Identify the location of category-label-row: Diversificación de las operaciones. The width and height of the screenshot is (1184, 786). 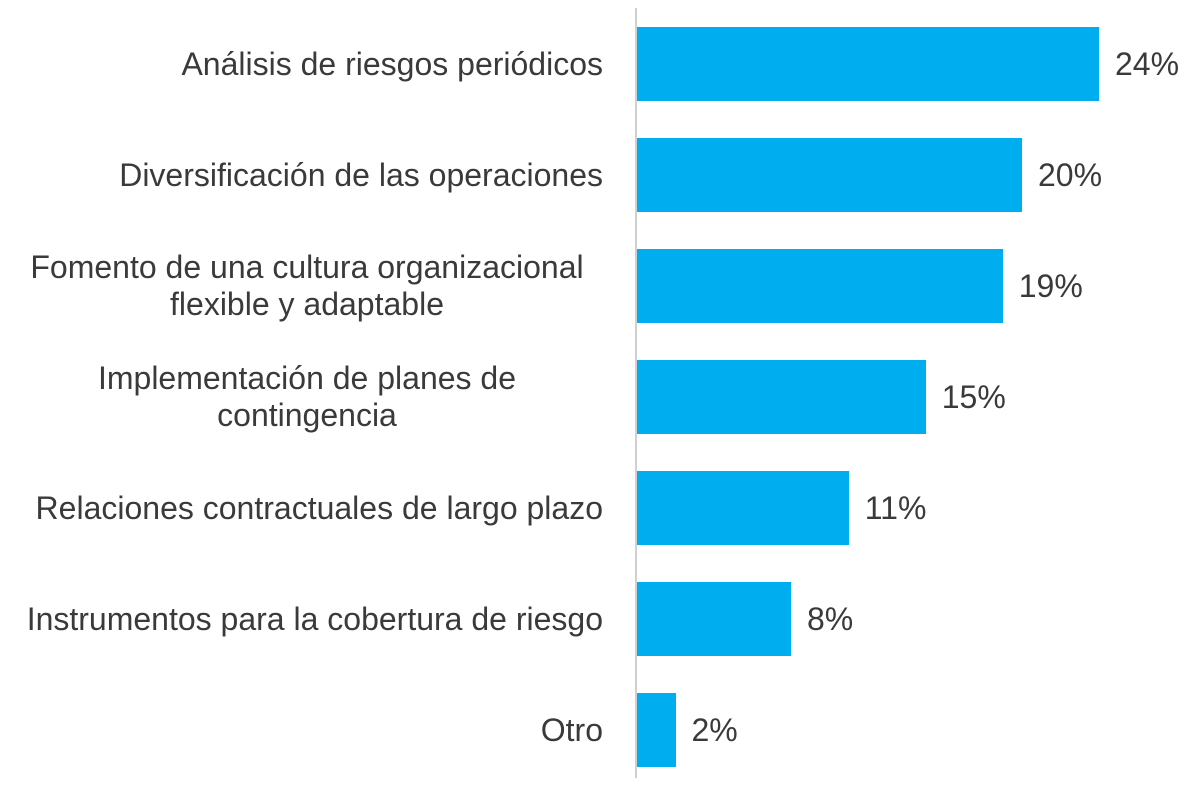
(301, 175).